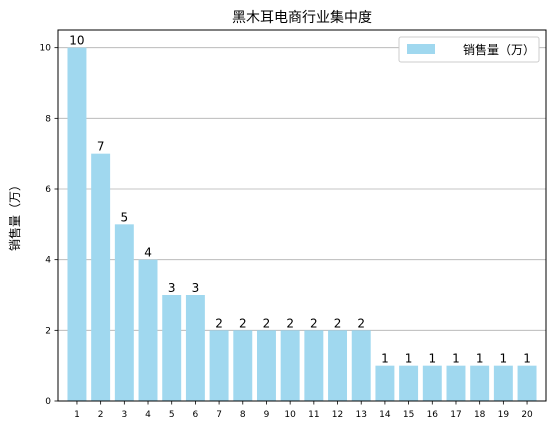  I want to click on x-tick-label: 12, so click(337, 415).